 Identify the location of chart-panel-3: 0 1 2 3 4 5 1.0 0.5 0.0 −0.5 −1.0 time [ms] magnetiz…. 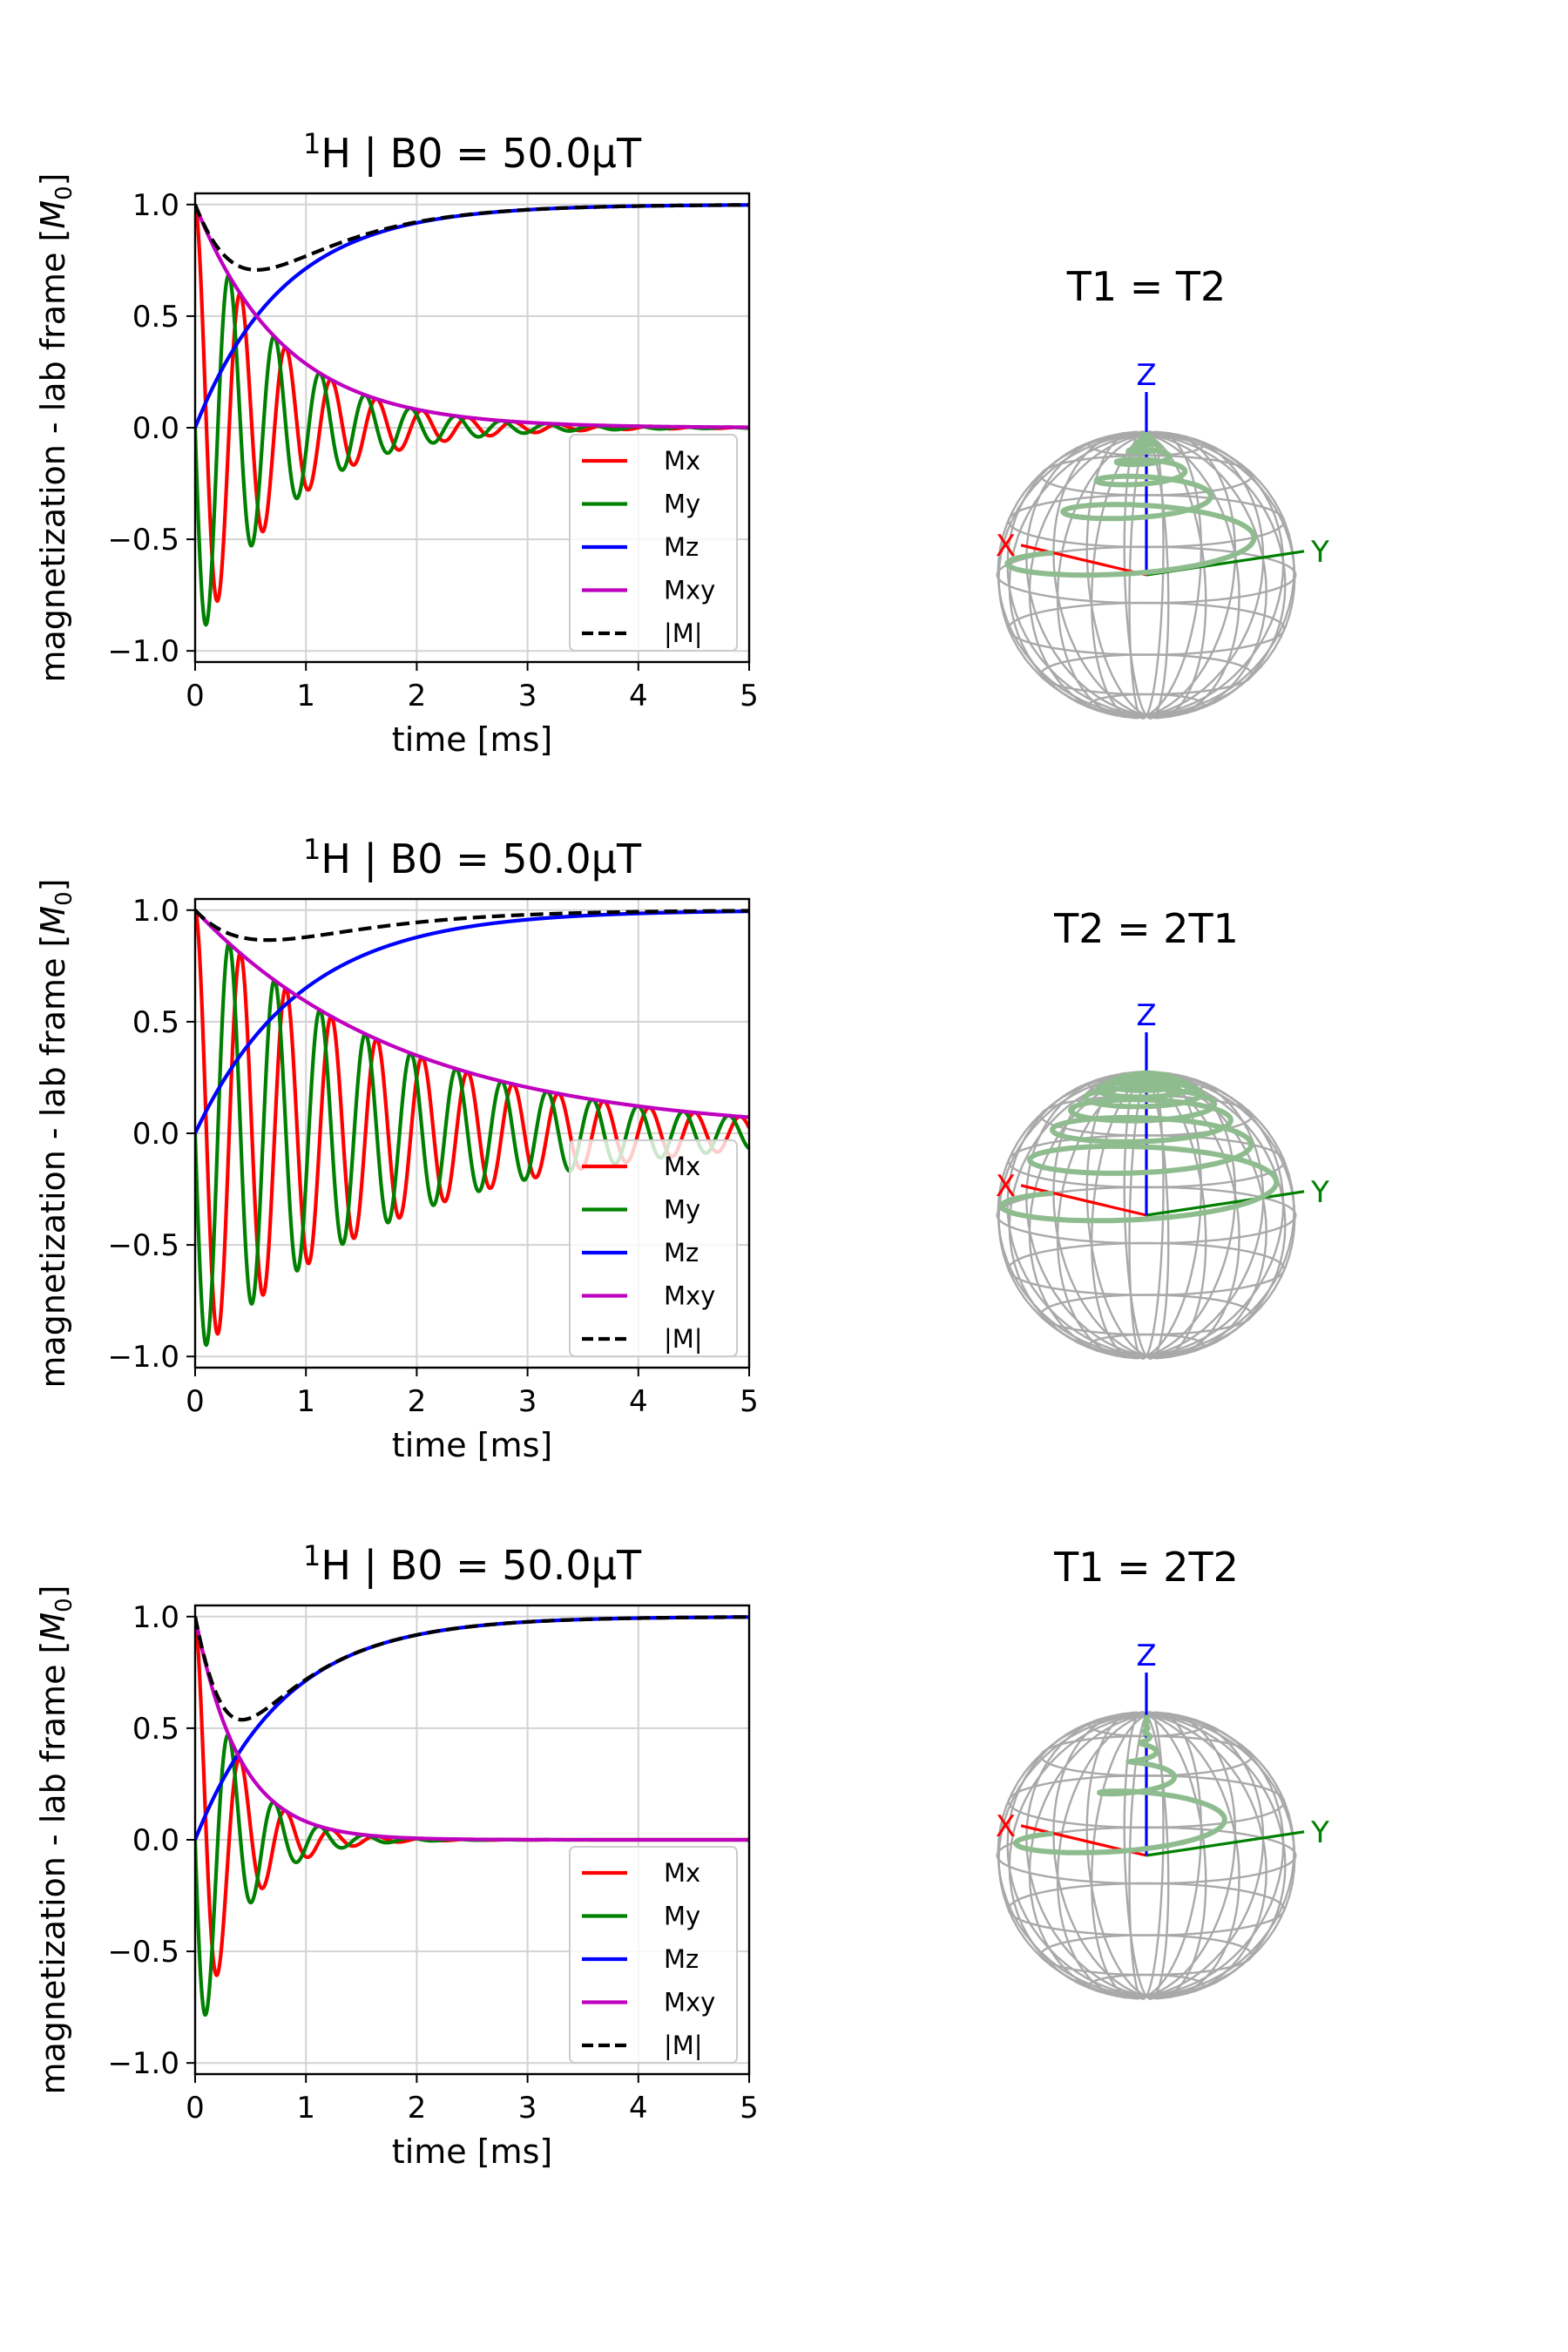
(396, 1855).